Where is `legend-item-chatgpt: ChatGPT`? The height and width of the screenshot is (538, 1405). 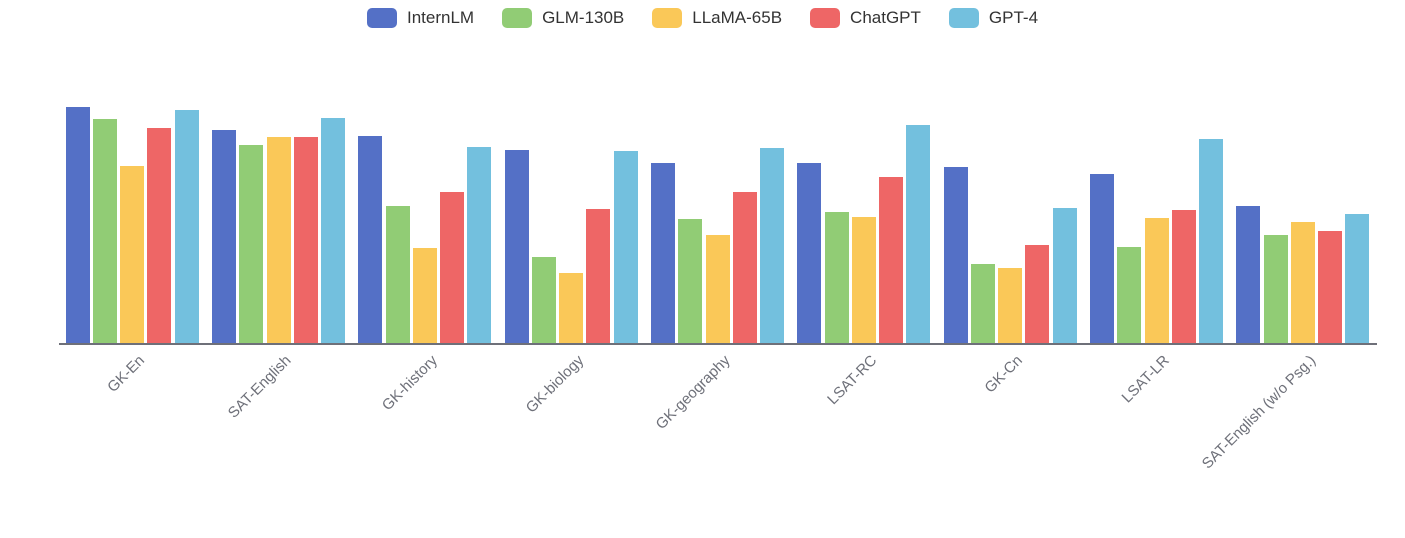 legend-item-chatgpt: ChatGPT is located at coordinates (865, 18).